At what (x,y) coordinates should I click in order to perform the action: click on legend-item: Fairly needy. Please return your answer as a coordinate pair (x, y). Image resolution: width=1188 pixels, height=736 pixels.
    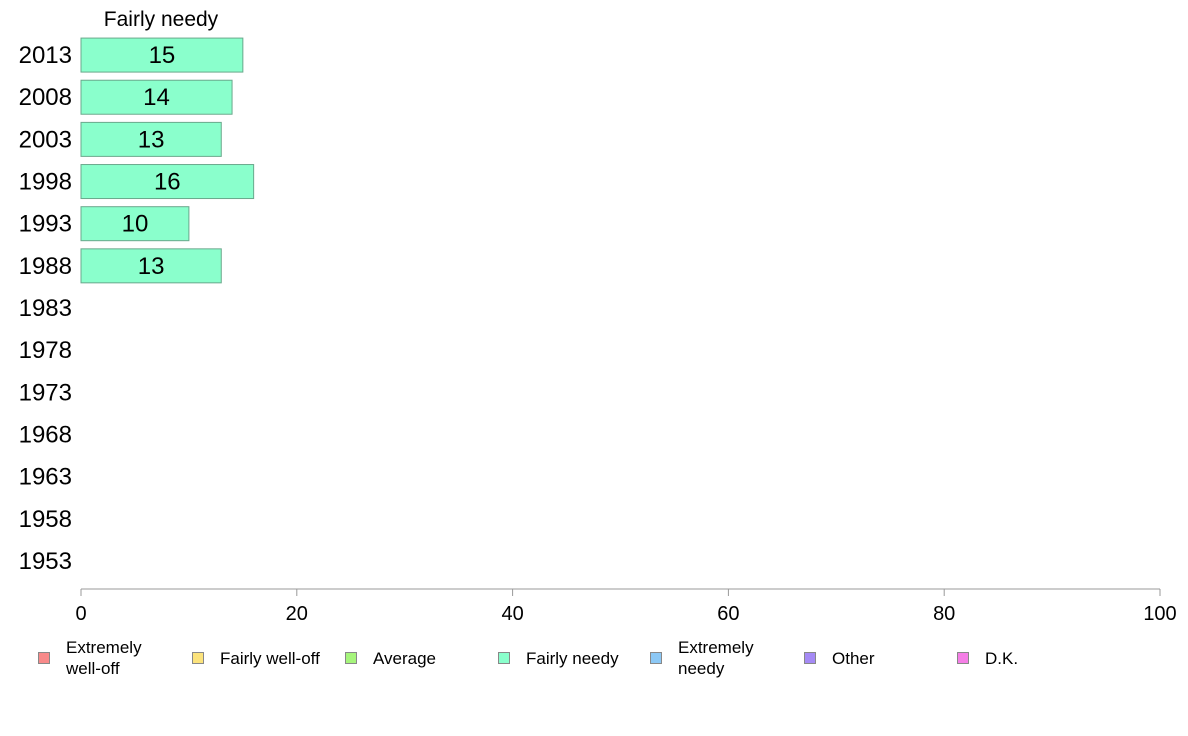
    Looking at the image, I should click on (573, 658).